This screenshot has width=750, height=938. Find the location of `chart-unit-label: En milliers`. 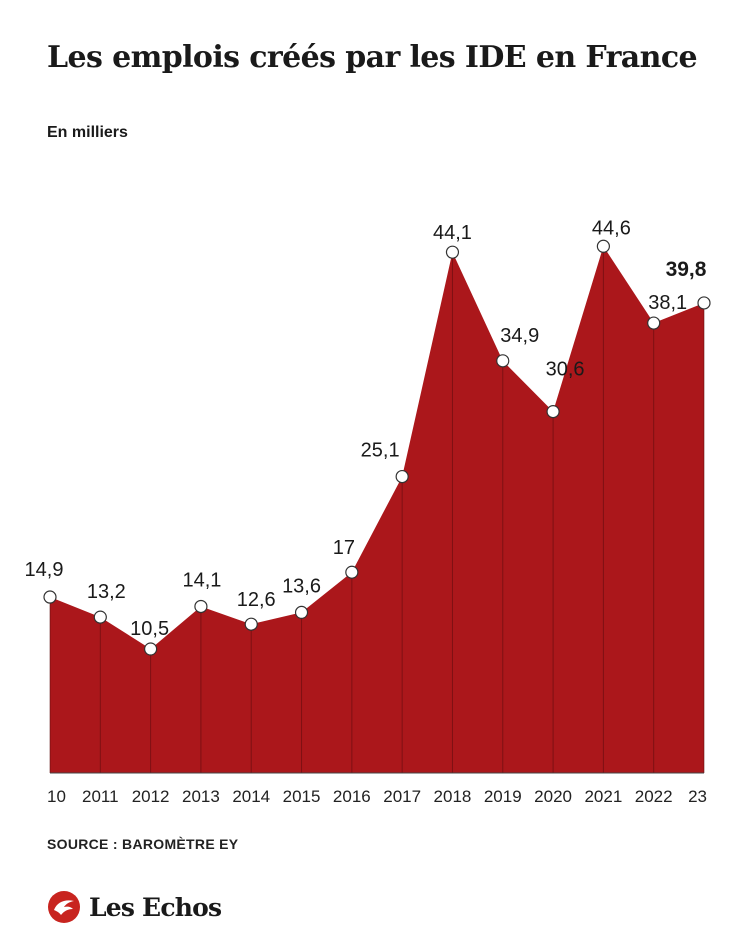

chart-unit-label: En milliers is located at coordinates (87, 132).